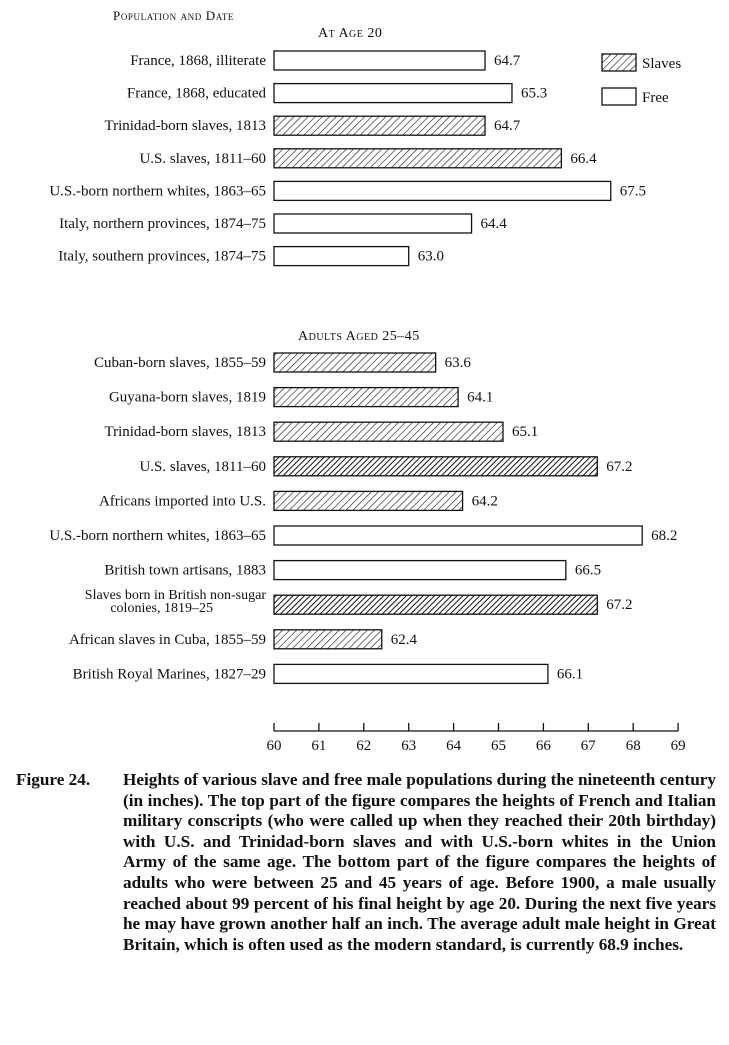 The height and width of the screenshot is (1045, 729). Describe the element at coordinates (162, 224) in the screenshot. I see `category-label: Italy, northern provinces, 1874–75` at that location.